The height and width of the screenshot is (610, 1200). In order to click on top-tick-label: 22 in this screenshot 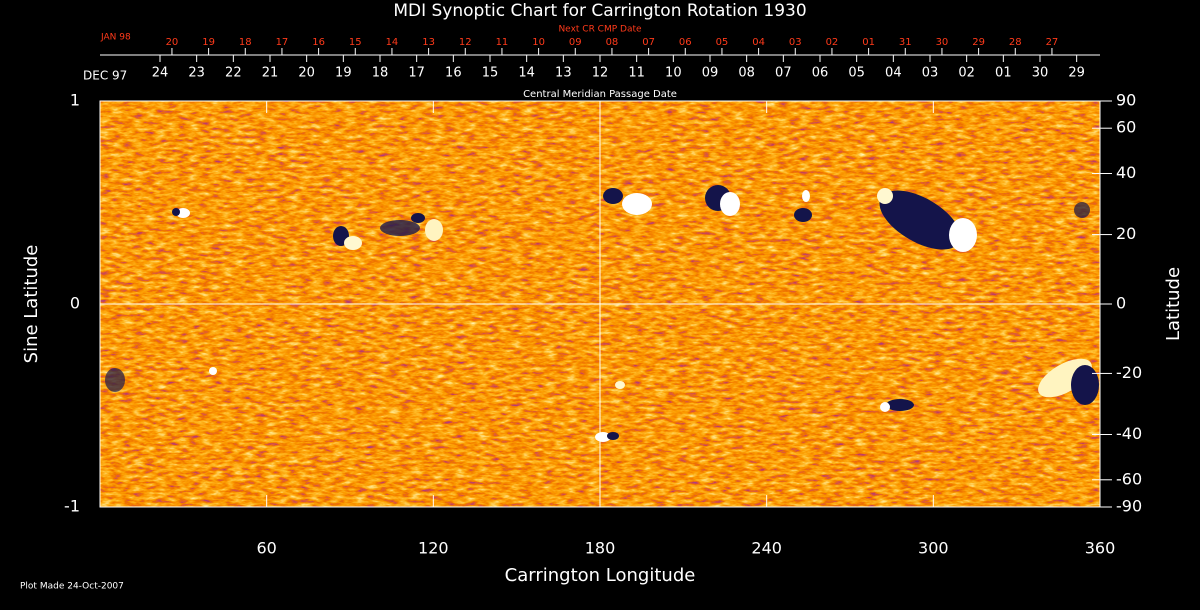, I will do `click(233, 73)`.